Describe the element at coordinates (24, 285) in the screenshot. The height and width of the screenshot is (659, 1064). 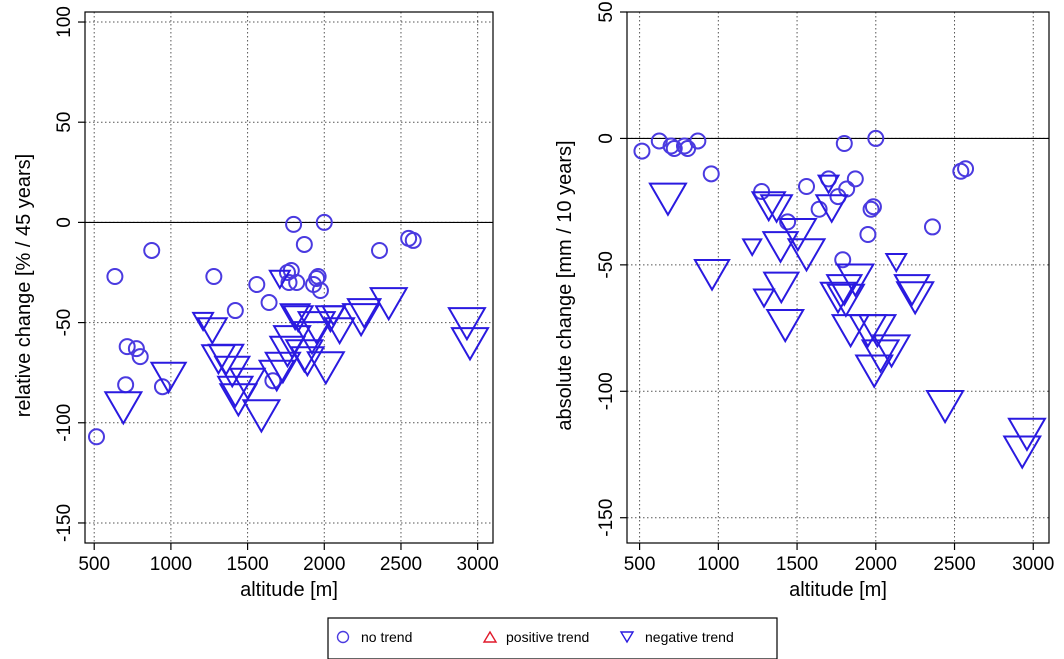
I see `y-axis-title: relative change [% / 45 years]` at that location.